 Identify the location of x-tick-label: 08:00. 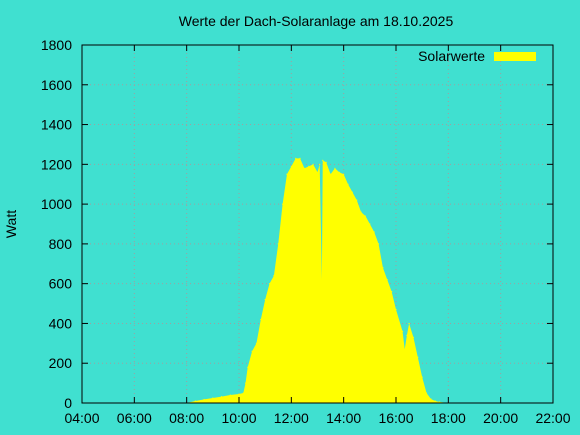
(186, 418).